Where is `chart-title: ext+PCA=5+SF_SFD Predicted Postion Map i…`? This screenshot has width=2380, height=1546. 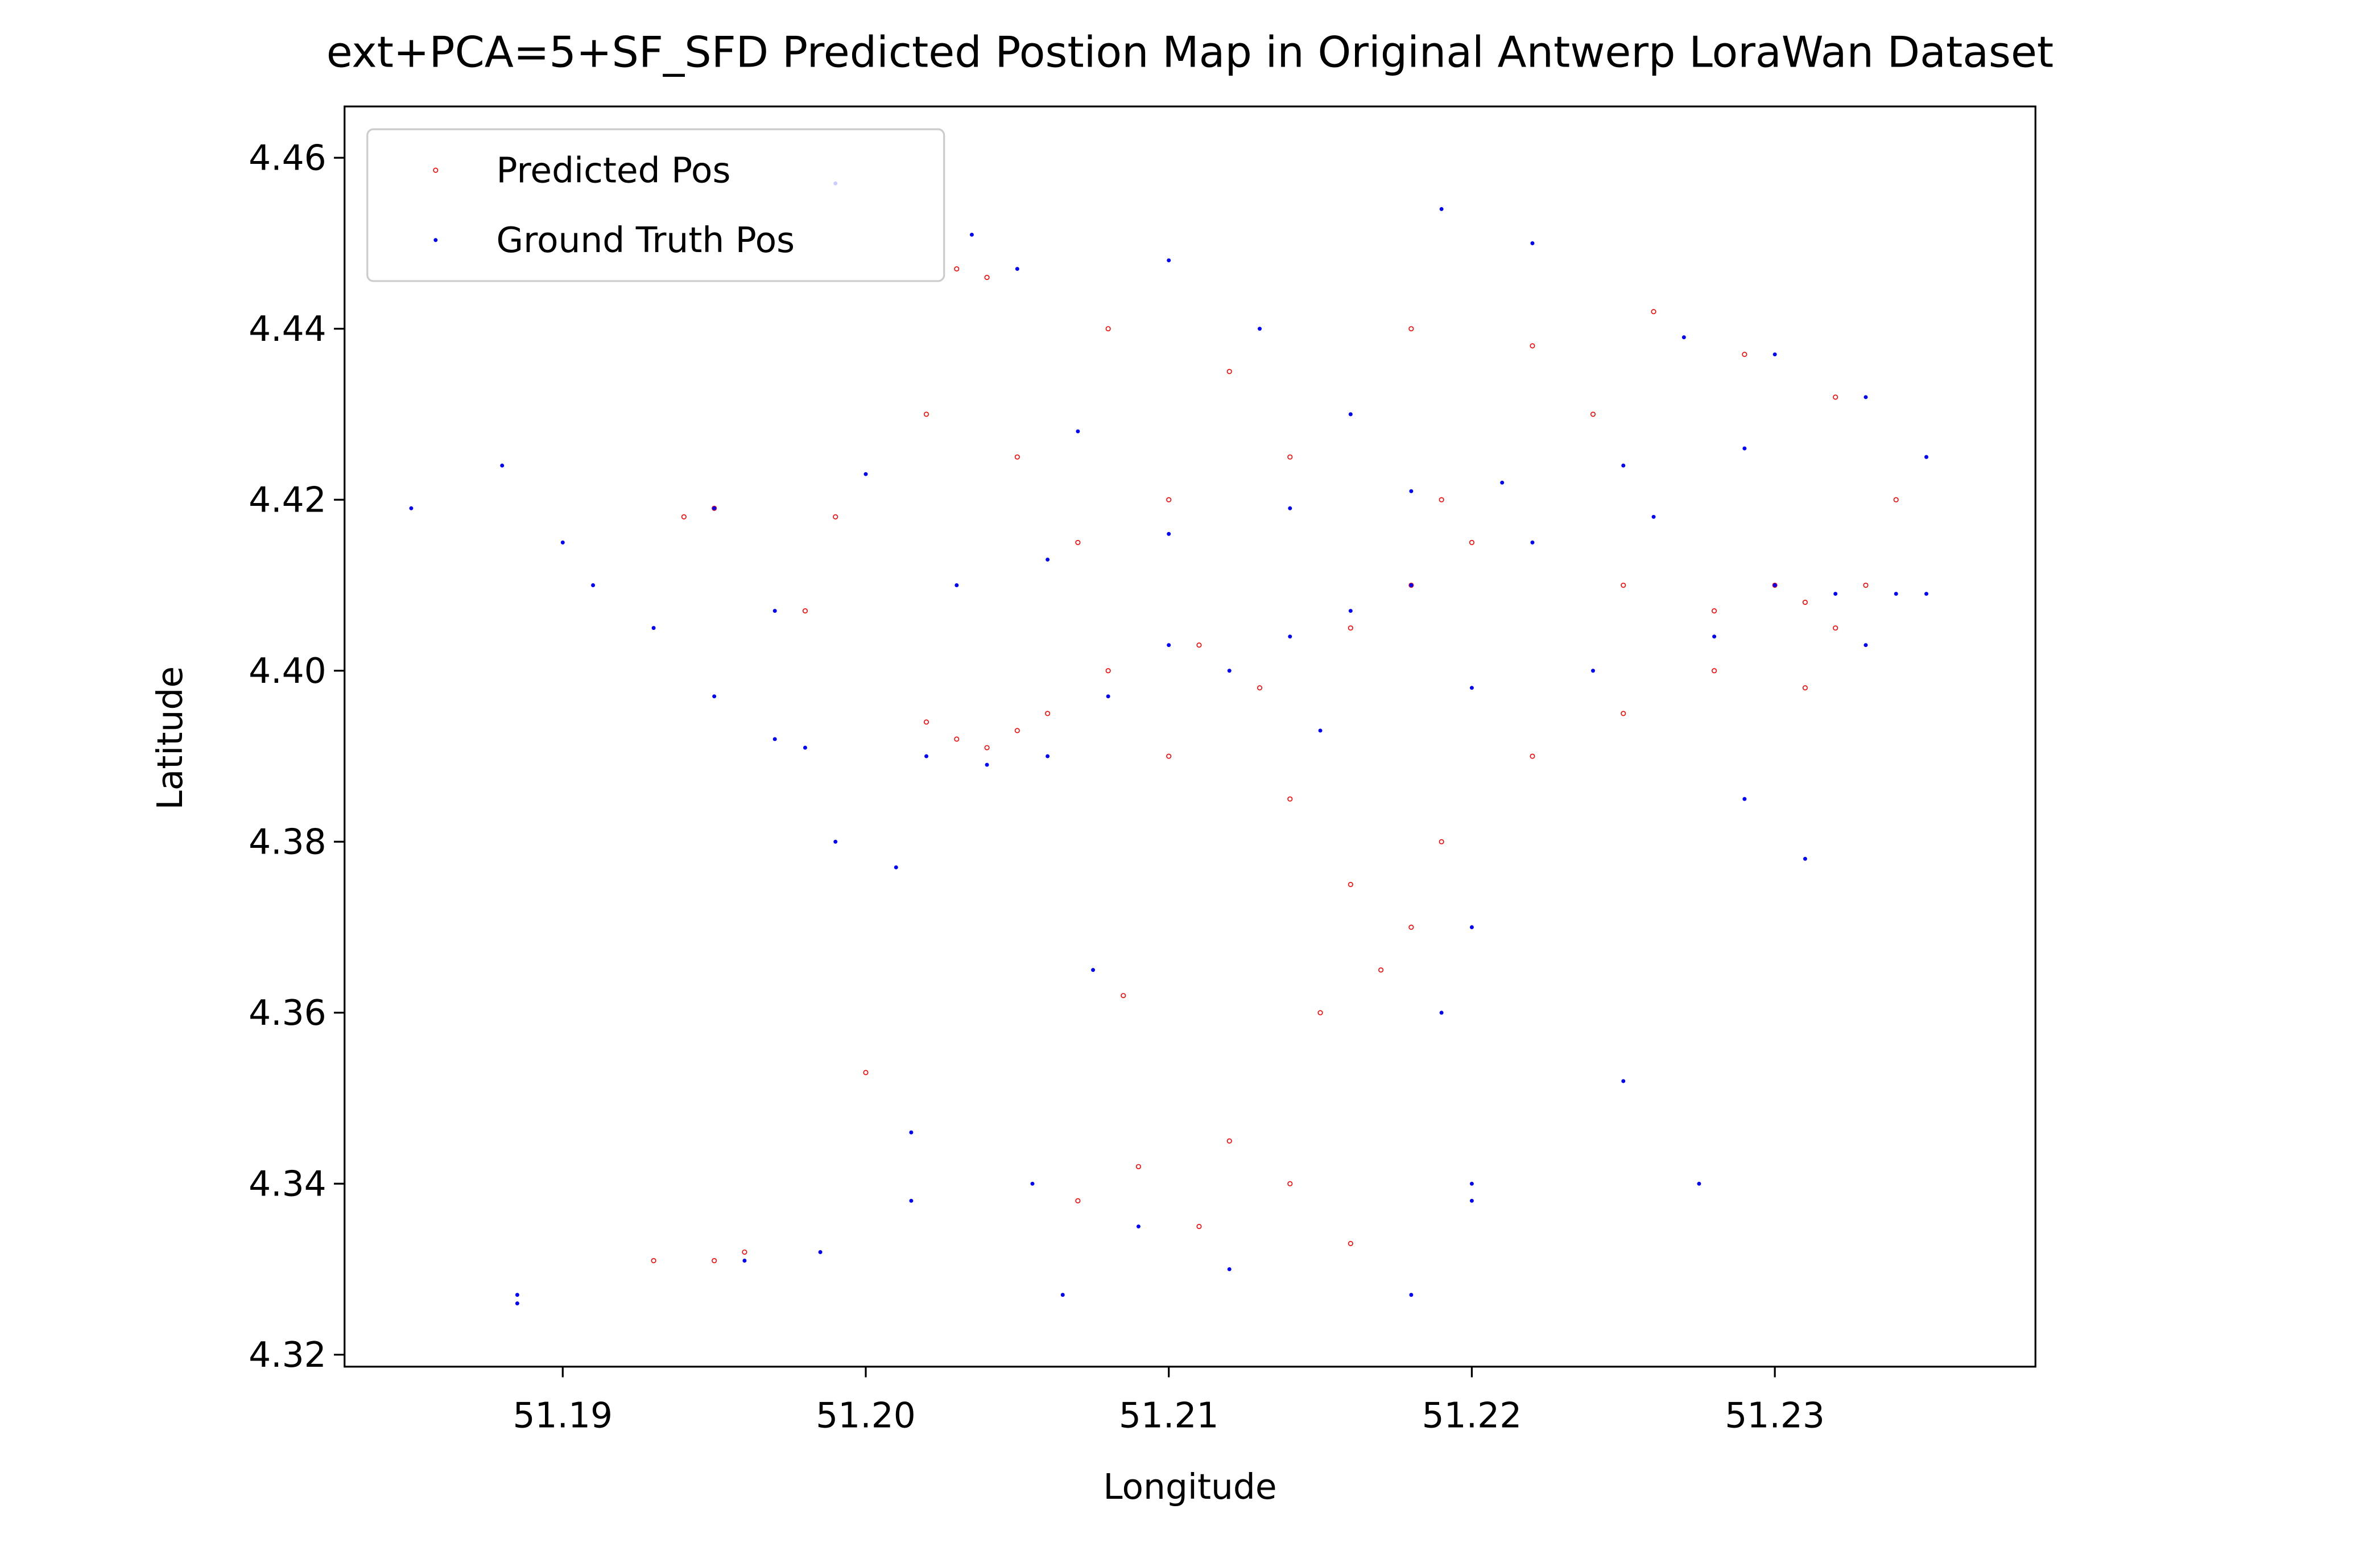 chart-title: ext+PCA=5+SF_SFD Predicted Postion Map i… is located at coordinates (1190, 53).